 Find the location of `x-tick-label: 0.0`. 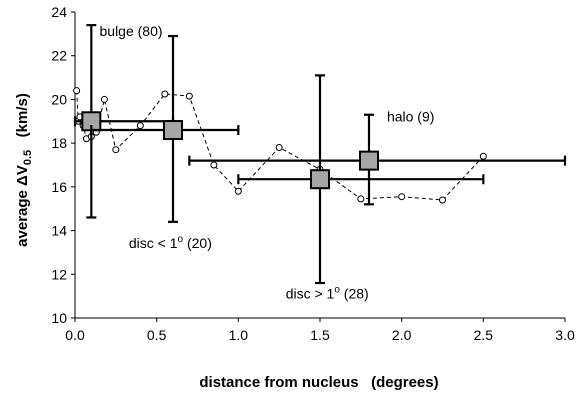

x-tick-label: 0.0 is located at coordinates (75, 335).